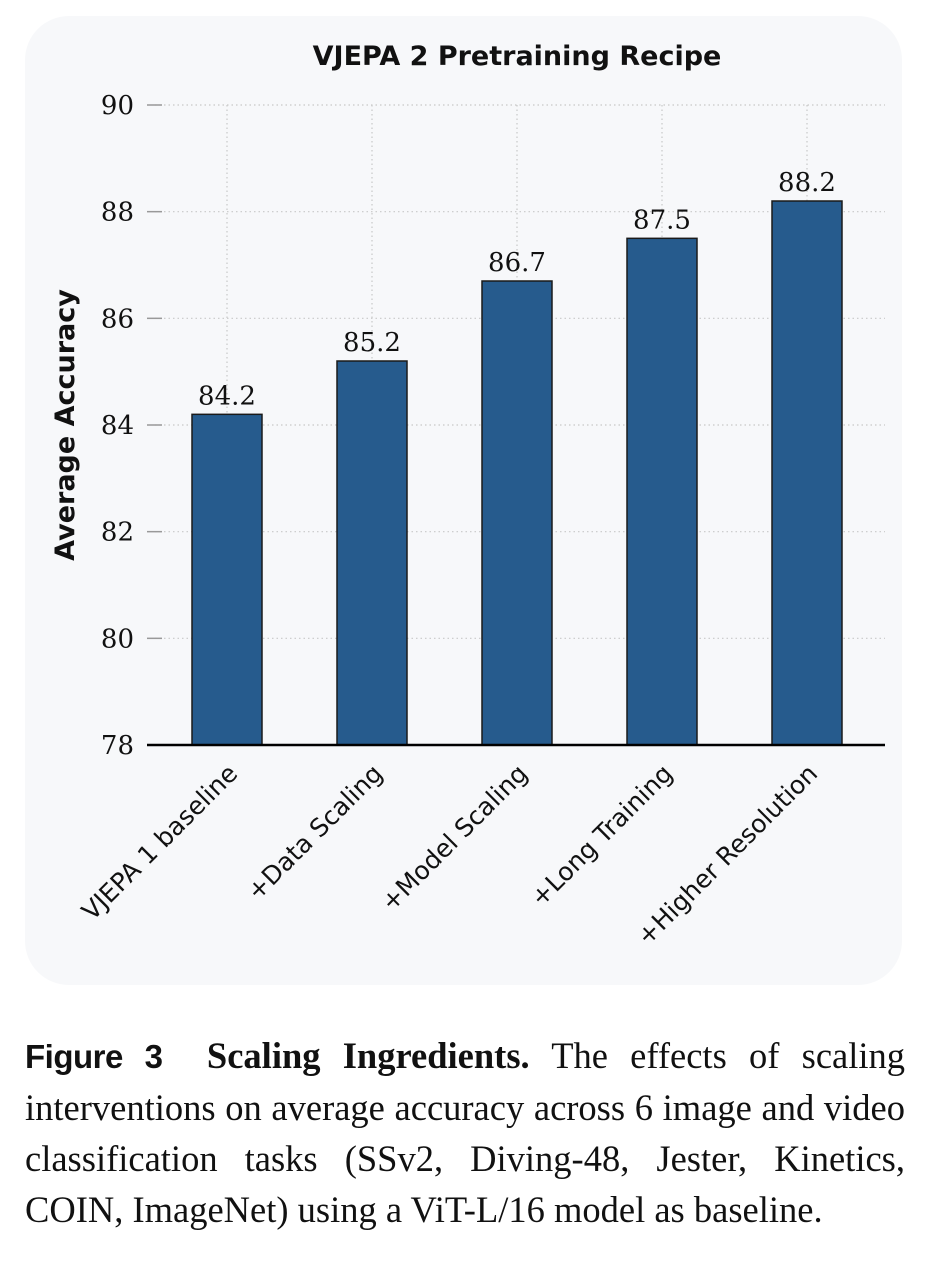 Image resolution: width=926 pixels, height=1288 pixels. I want to click on bar-value-label: 85.2, so click(372, 343).